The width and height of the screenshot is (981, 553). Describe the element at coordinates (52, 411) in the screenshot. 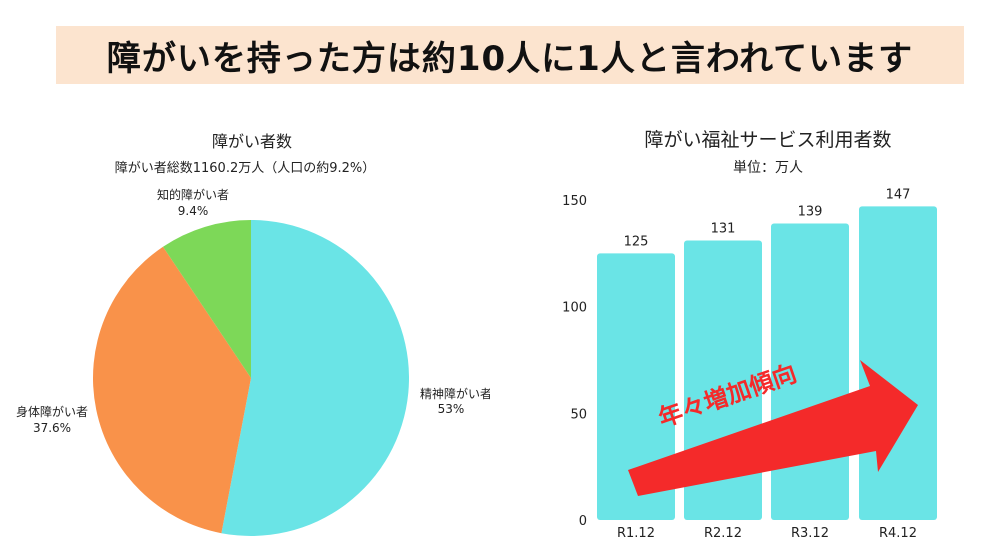

I see `pie-label-physical-name: 身体障がい者` at that location.